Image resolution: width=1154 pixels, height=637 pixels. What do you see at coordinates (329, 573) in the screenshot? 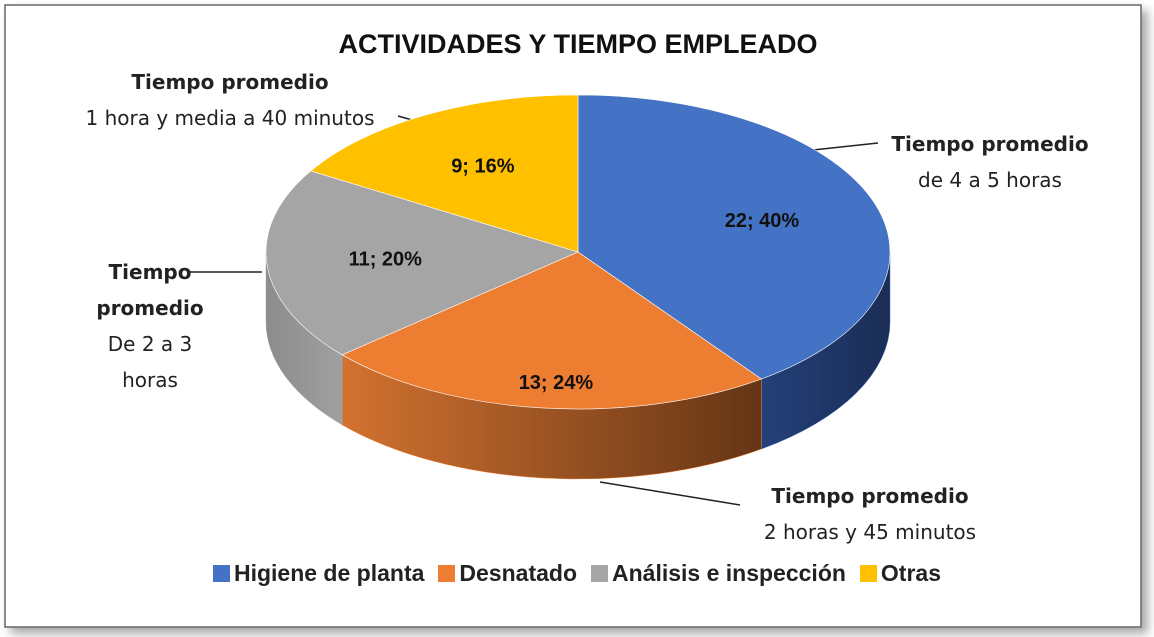
I see `legend-label: Higiene de planta` at bounding box center [329, 573].